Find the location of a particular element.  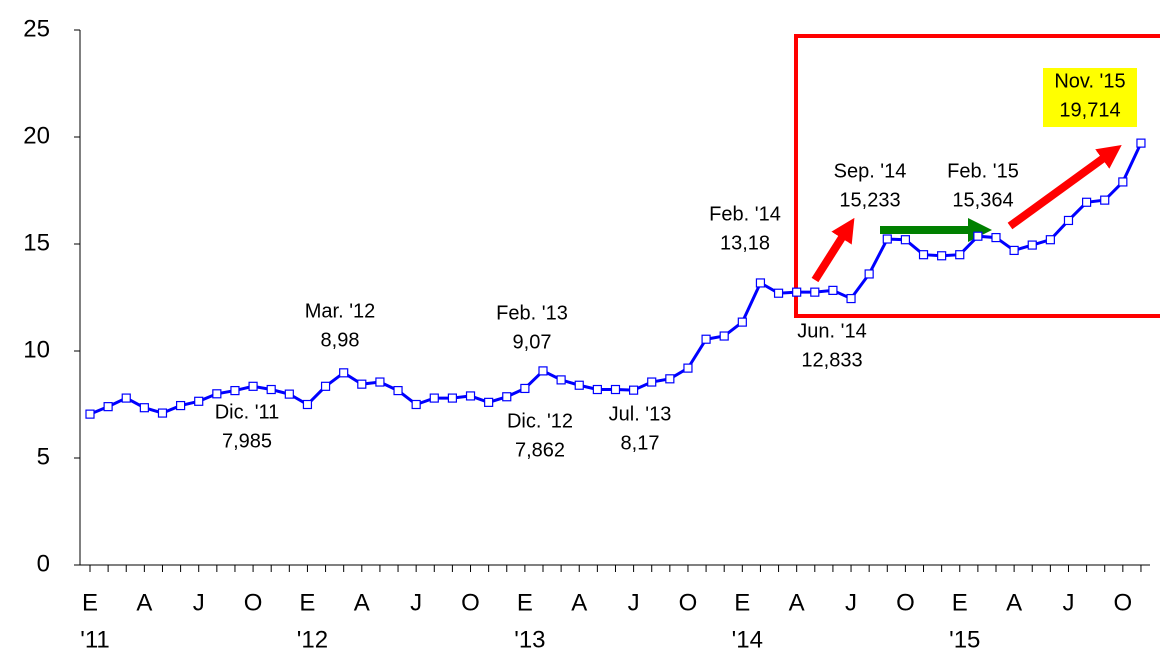

annotation-date: Dic. '12 is located at coordinates (540, 421).